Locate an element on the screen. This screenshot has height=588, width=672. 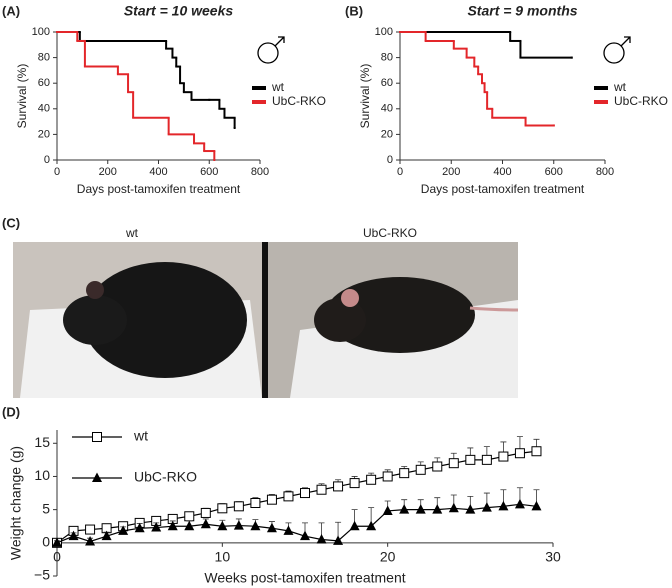
tail is located at coordinates (494, 309).